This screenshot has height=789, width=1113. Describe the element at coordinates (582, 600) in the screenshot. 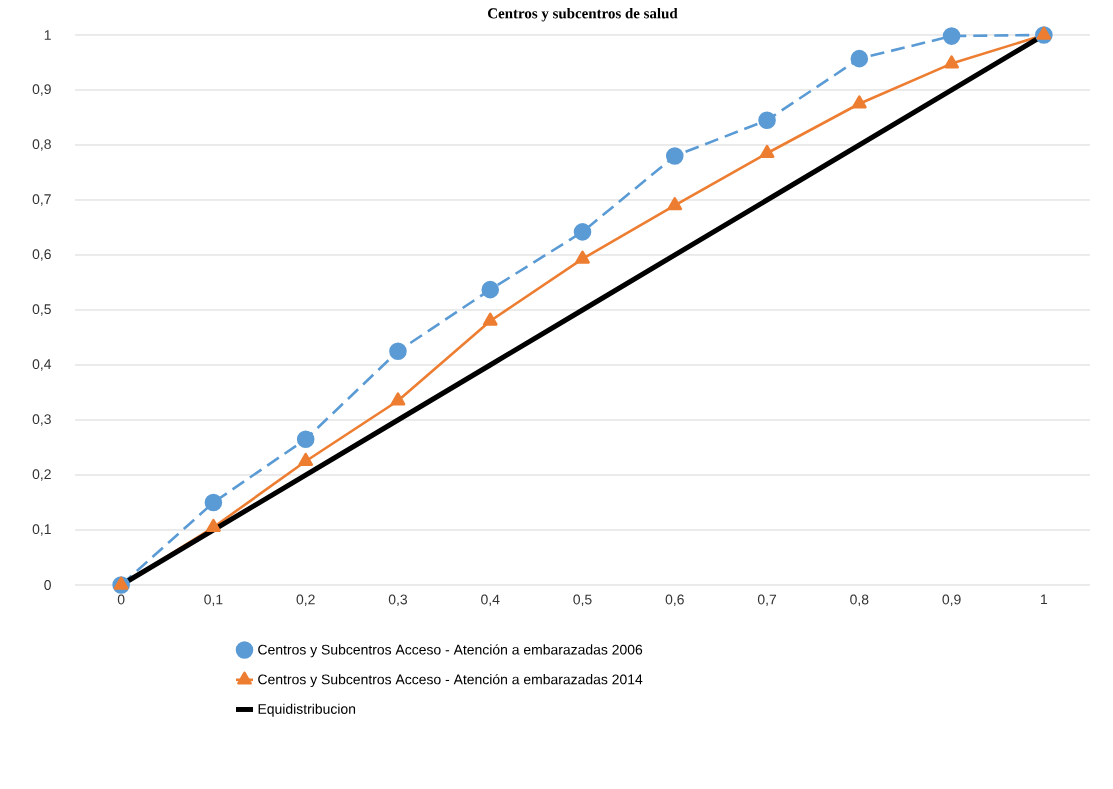

I see `x-tick-label: 0,5` at that location.